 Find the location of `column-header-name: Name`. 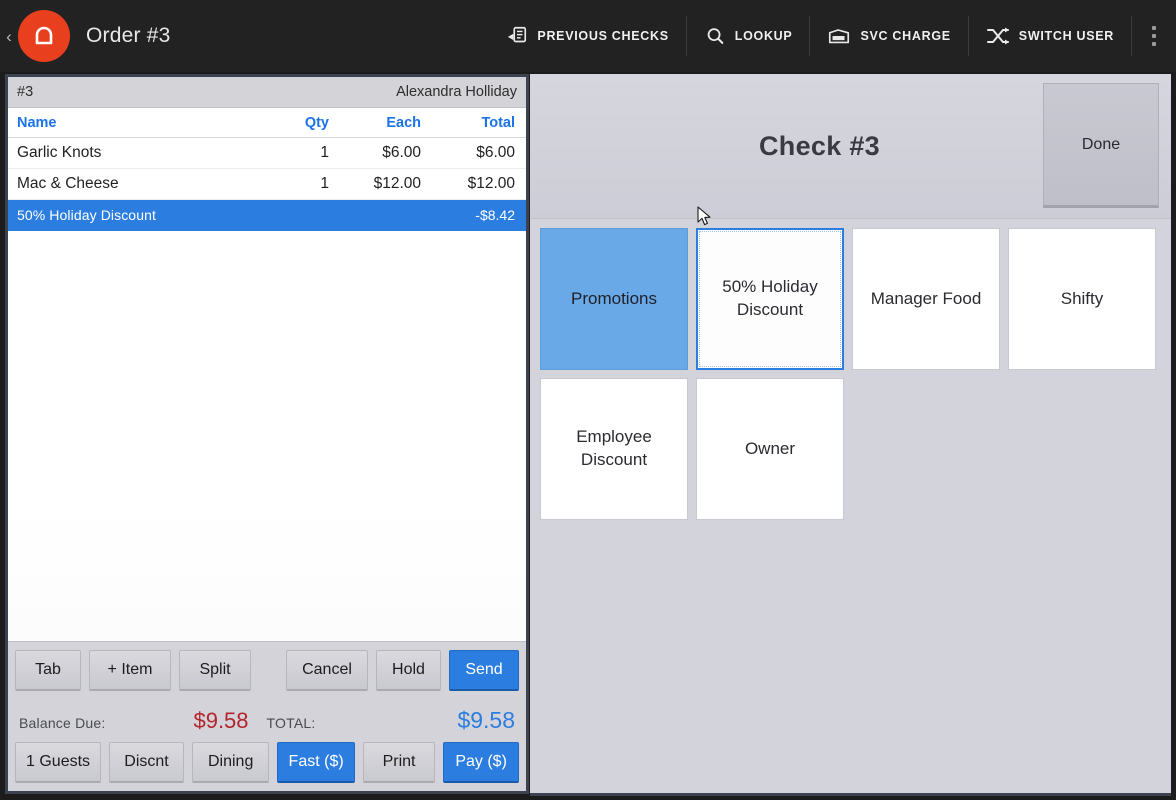

column-header-name: Name is located at coordinates (37, 122).